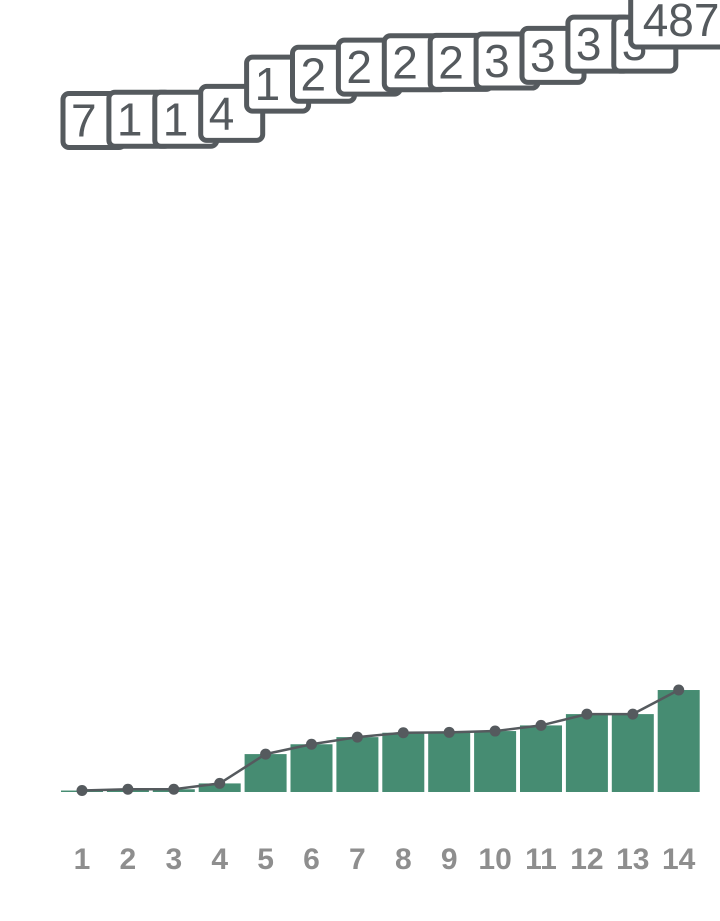 The height and width of the screenshot is (921, 720). Describe the element at coordinates (681, 23) in the screenshot. I see `data-label-text: 487` at that location.